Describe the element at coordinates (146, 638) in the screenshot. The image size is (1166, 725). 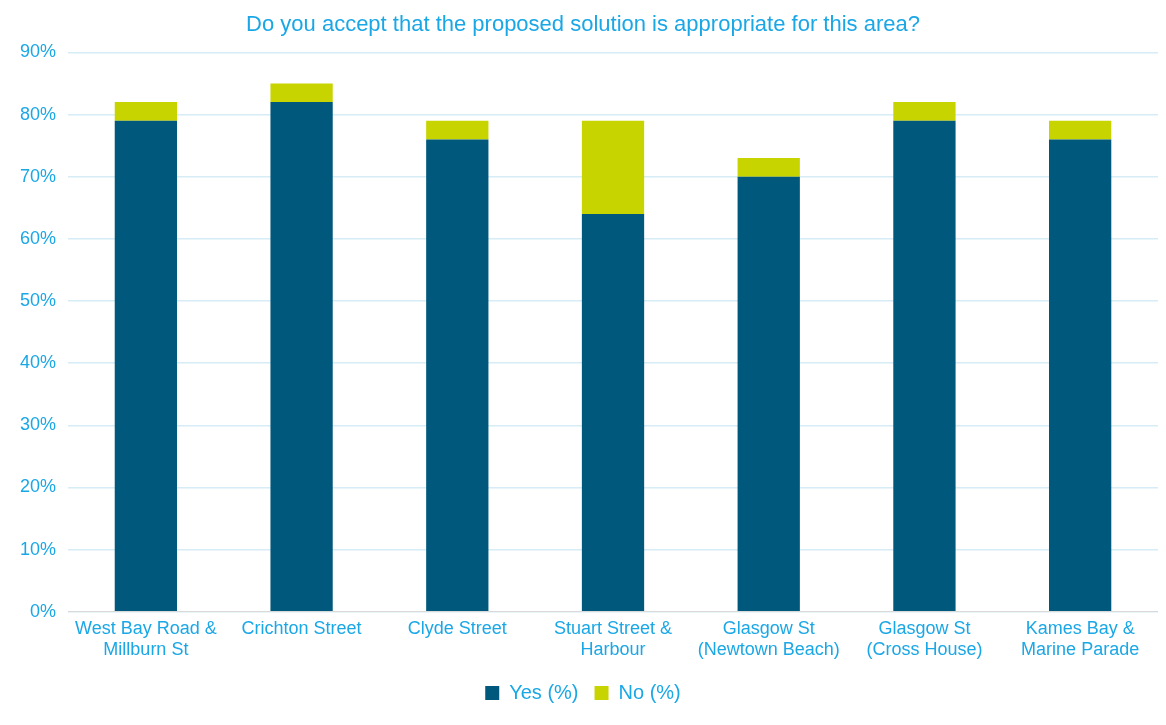
I see `x-tick-label: West Bay Road & Millburn St` at that location.